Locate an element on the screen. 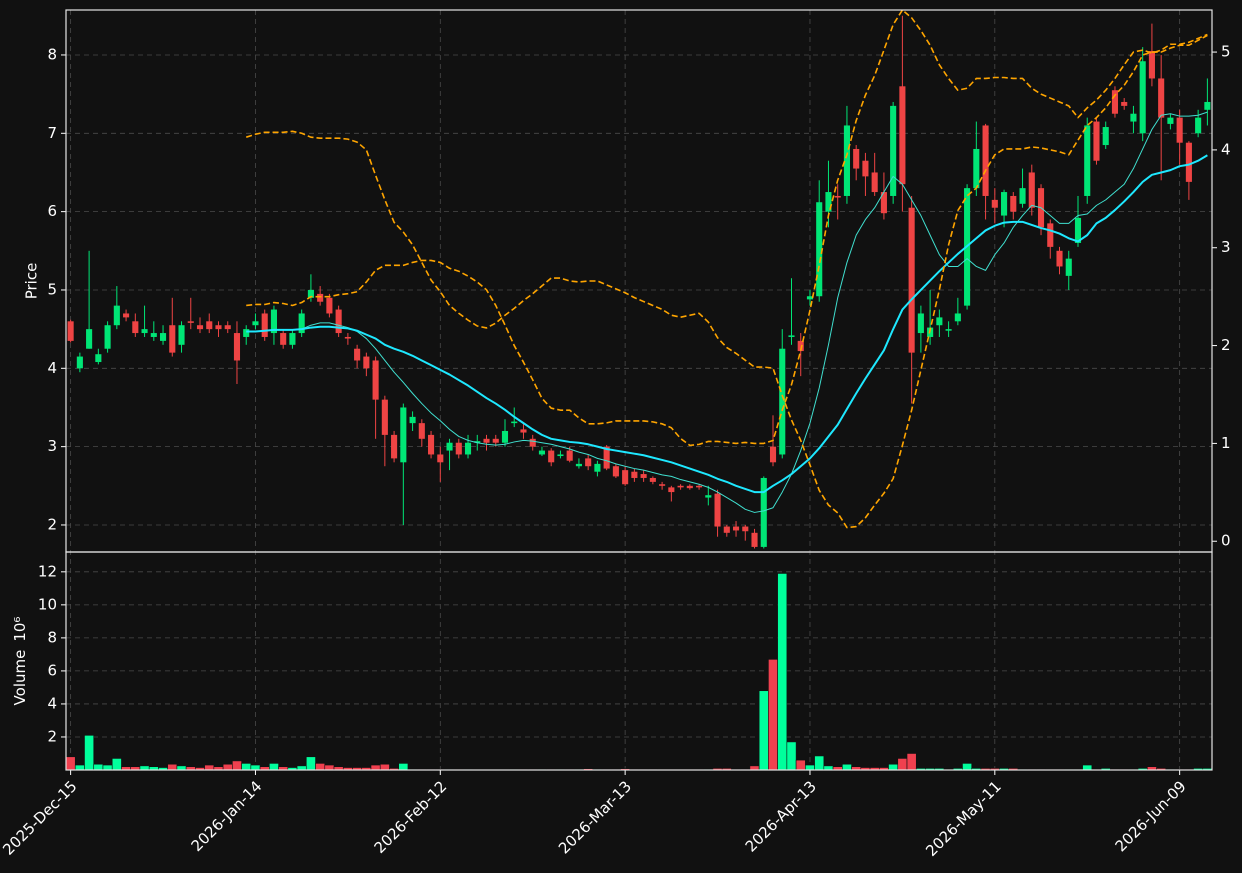  y-axis-offset-label: 10⁶ is located at coordinates (20, 629).